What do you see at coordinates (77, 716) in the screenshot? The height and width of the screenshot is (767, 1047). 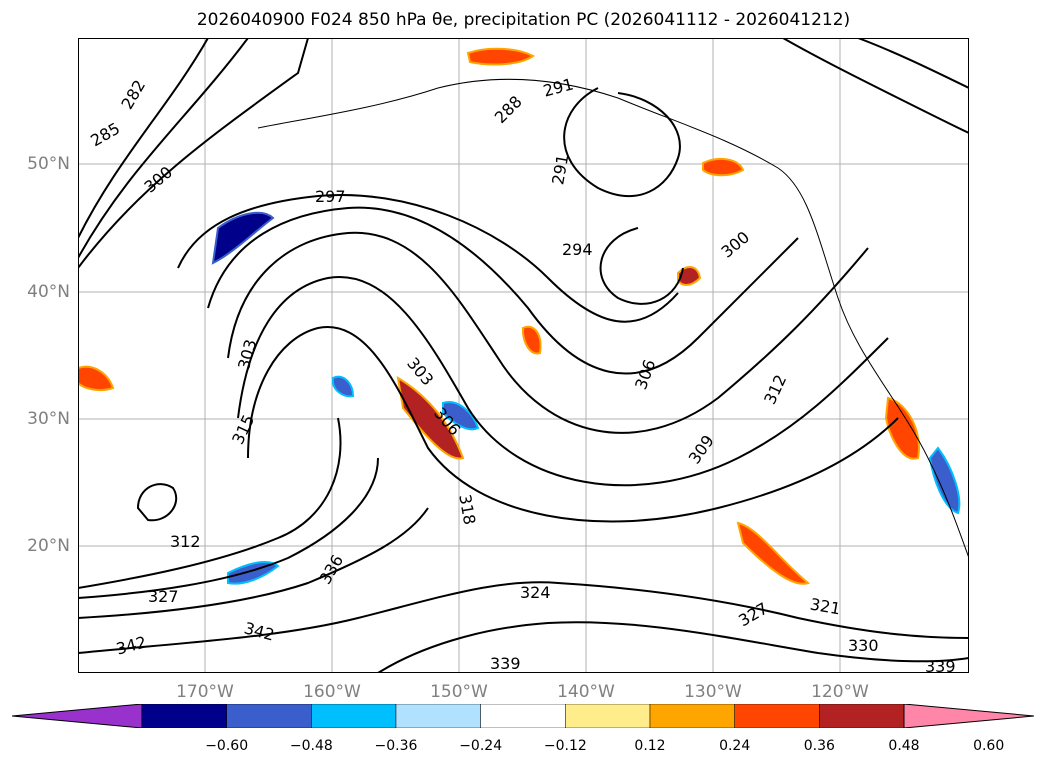 I see `colorbar-extend-low` at bounding box center [77, 716].